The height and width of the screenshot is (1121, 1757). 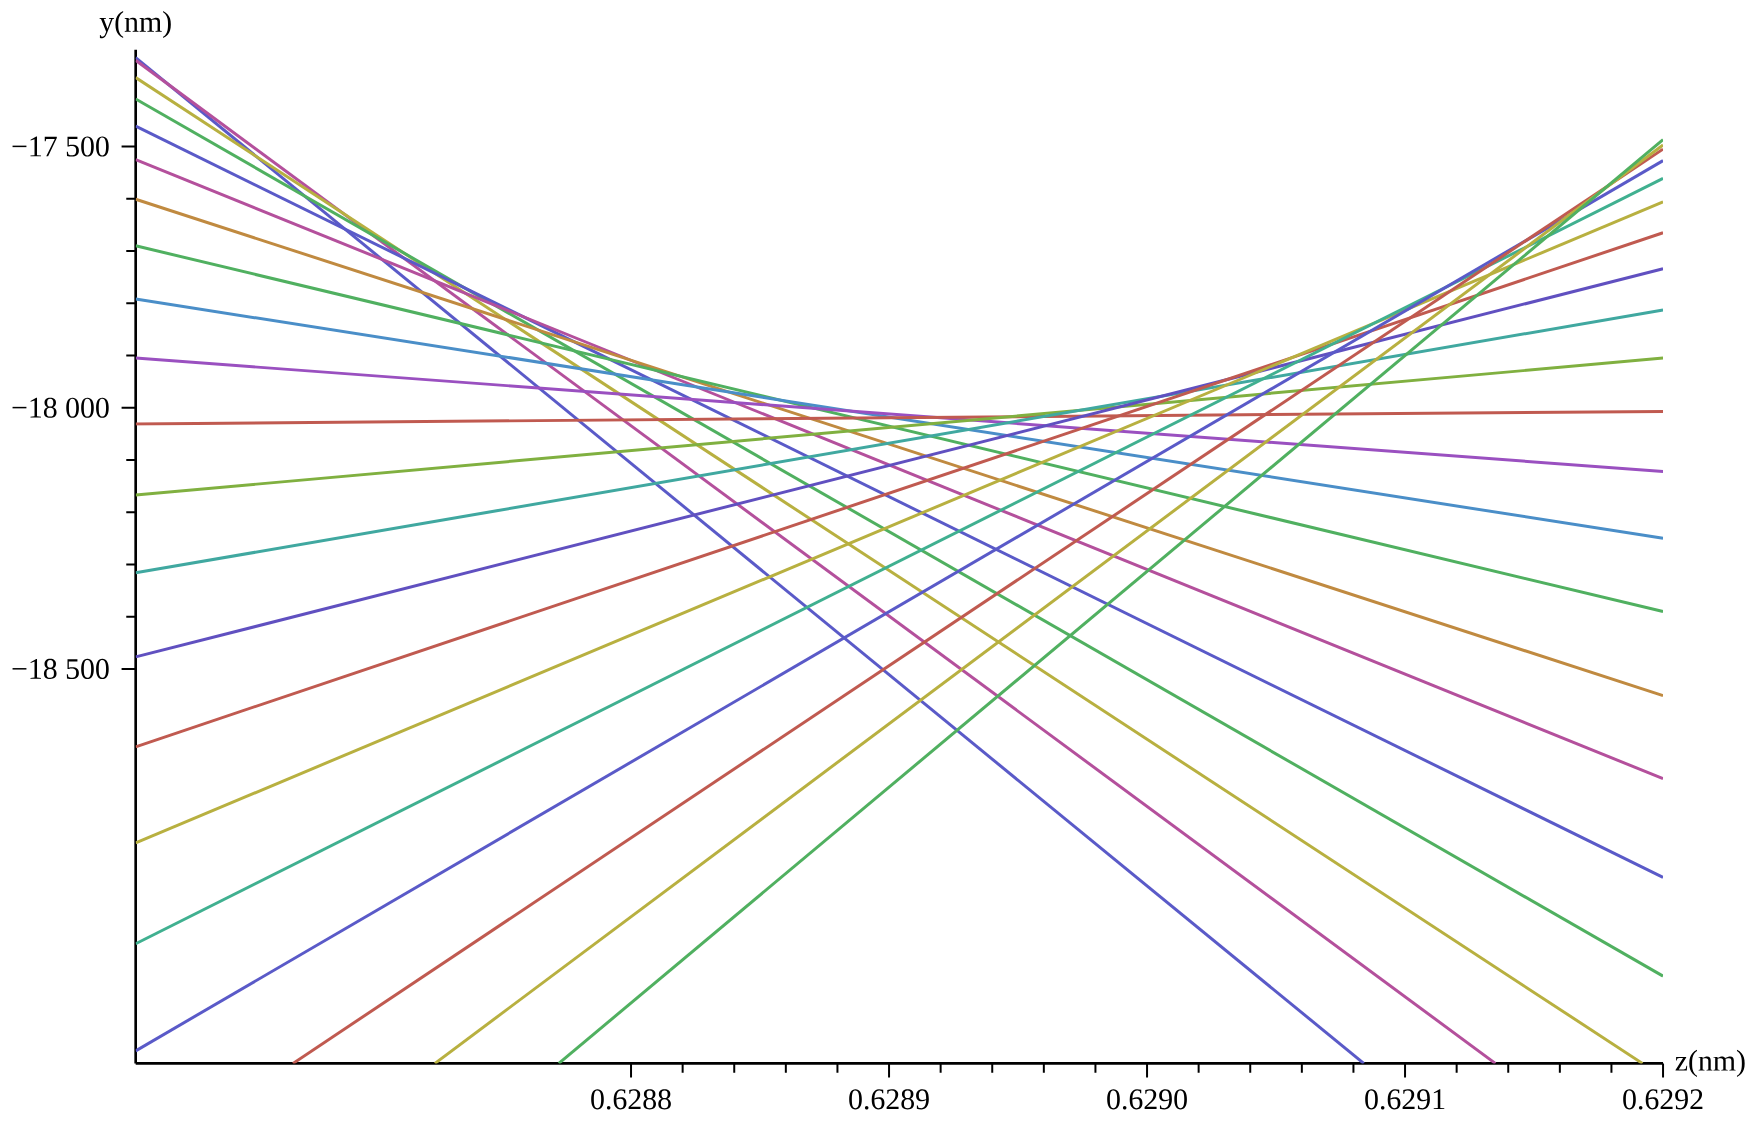 I want to click on x-axis-title: z(nm), so click(x=1710, y=1064).